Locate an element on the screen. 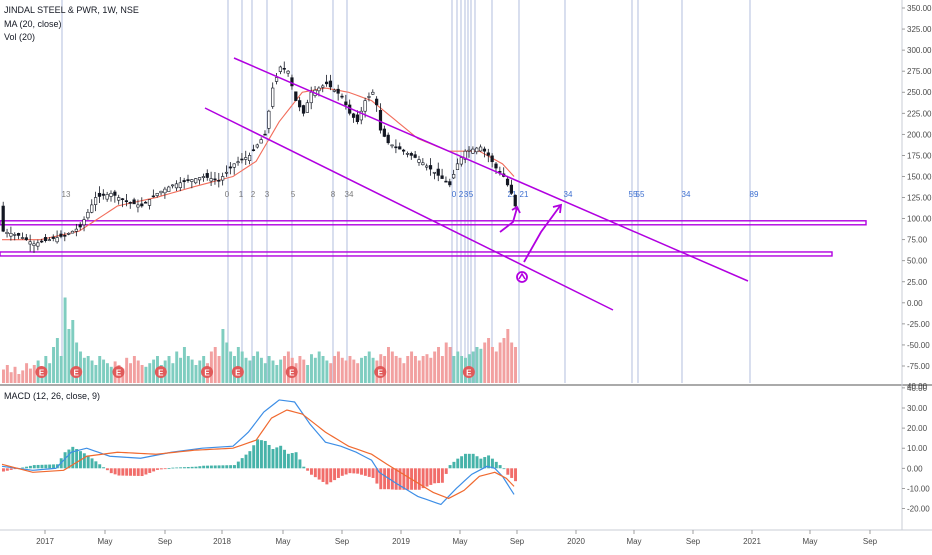 This screenshot has height=555, width=932. price-tick-label: 225.00 is located at coordinates (919, 113).